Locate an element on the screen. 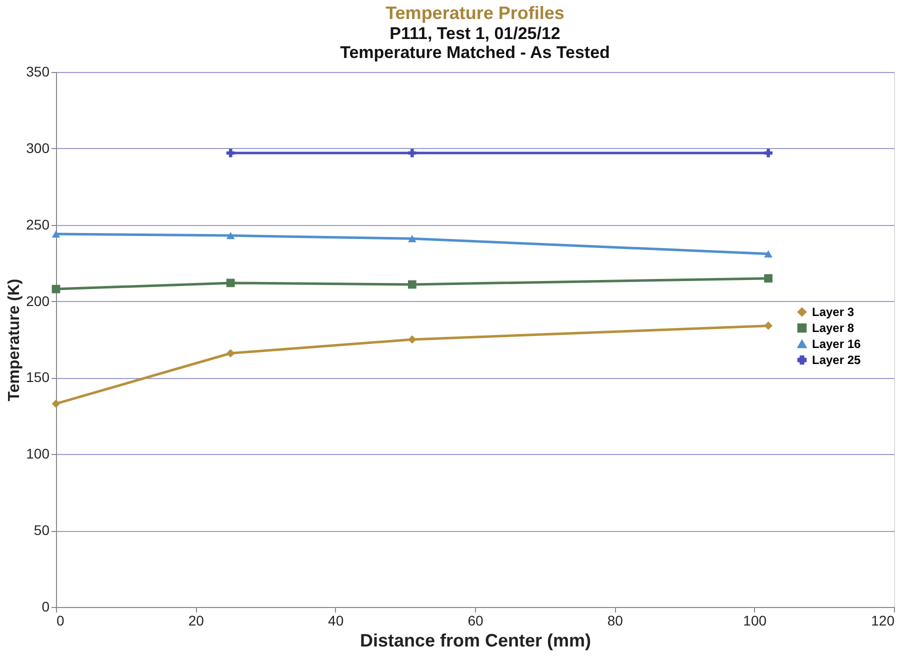 The image size is (912, 660). text: P111, Test 1, 01/25/12 is located at coordinates (475, 33).